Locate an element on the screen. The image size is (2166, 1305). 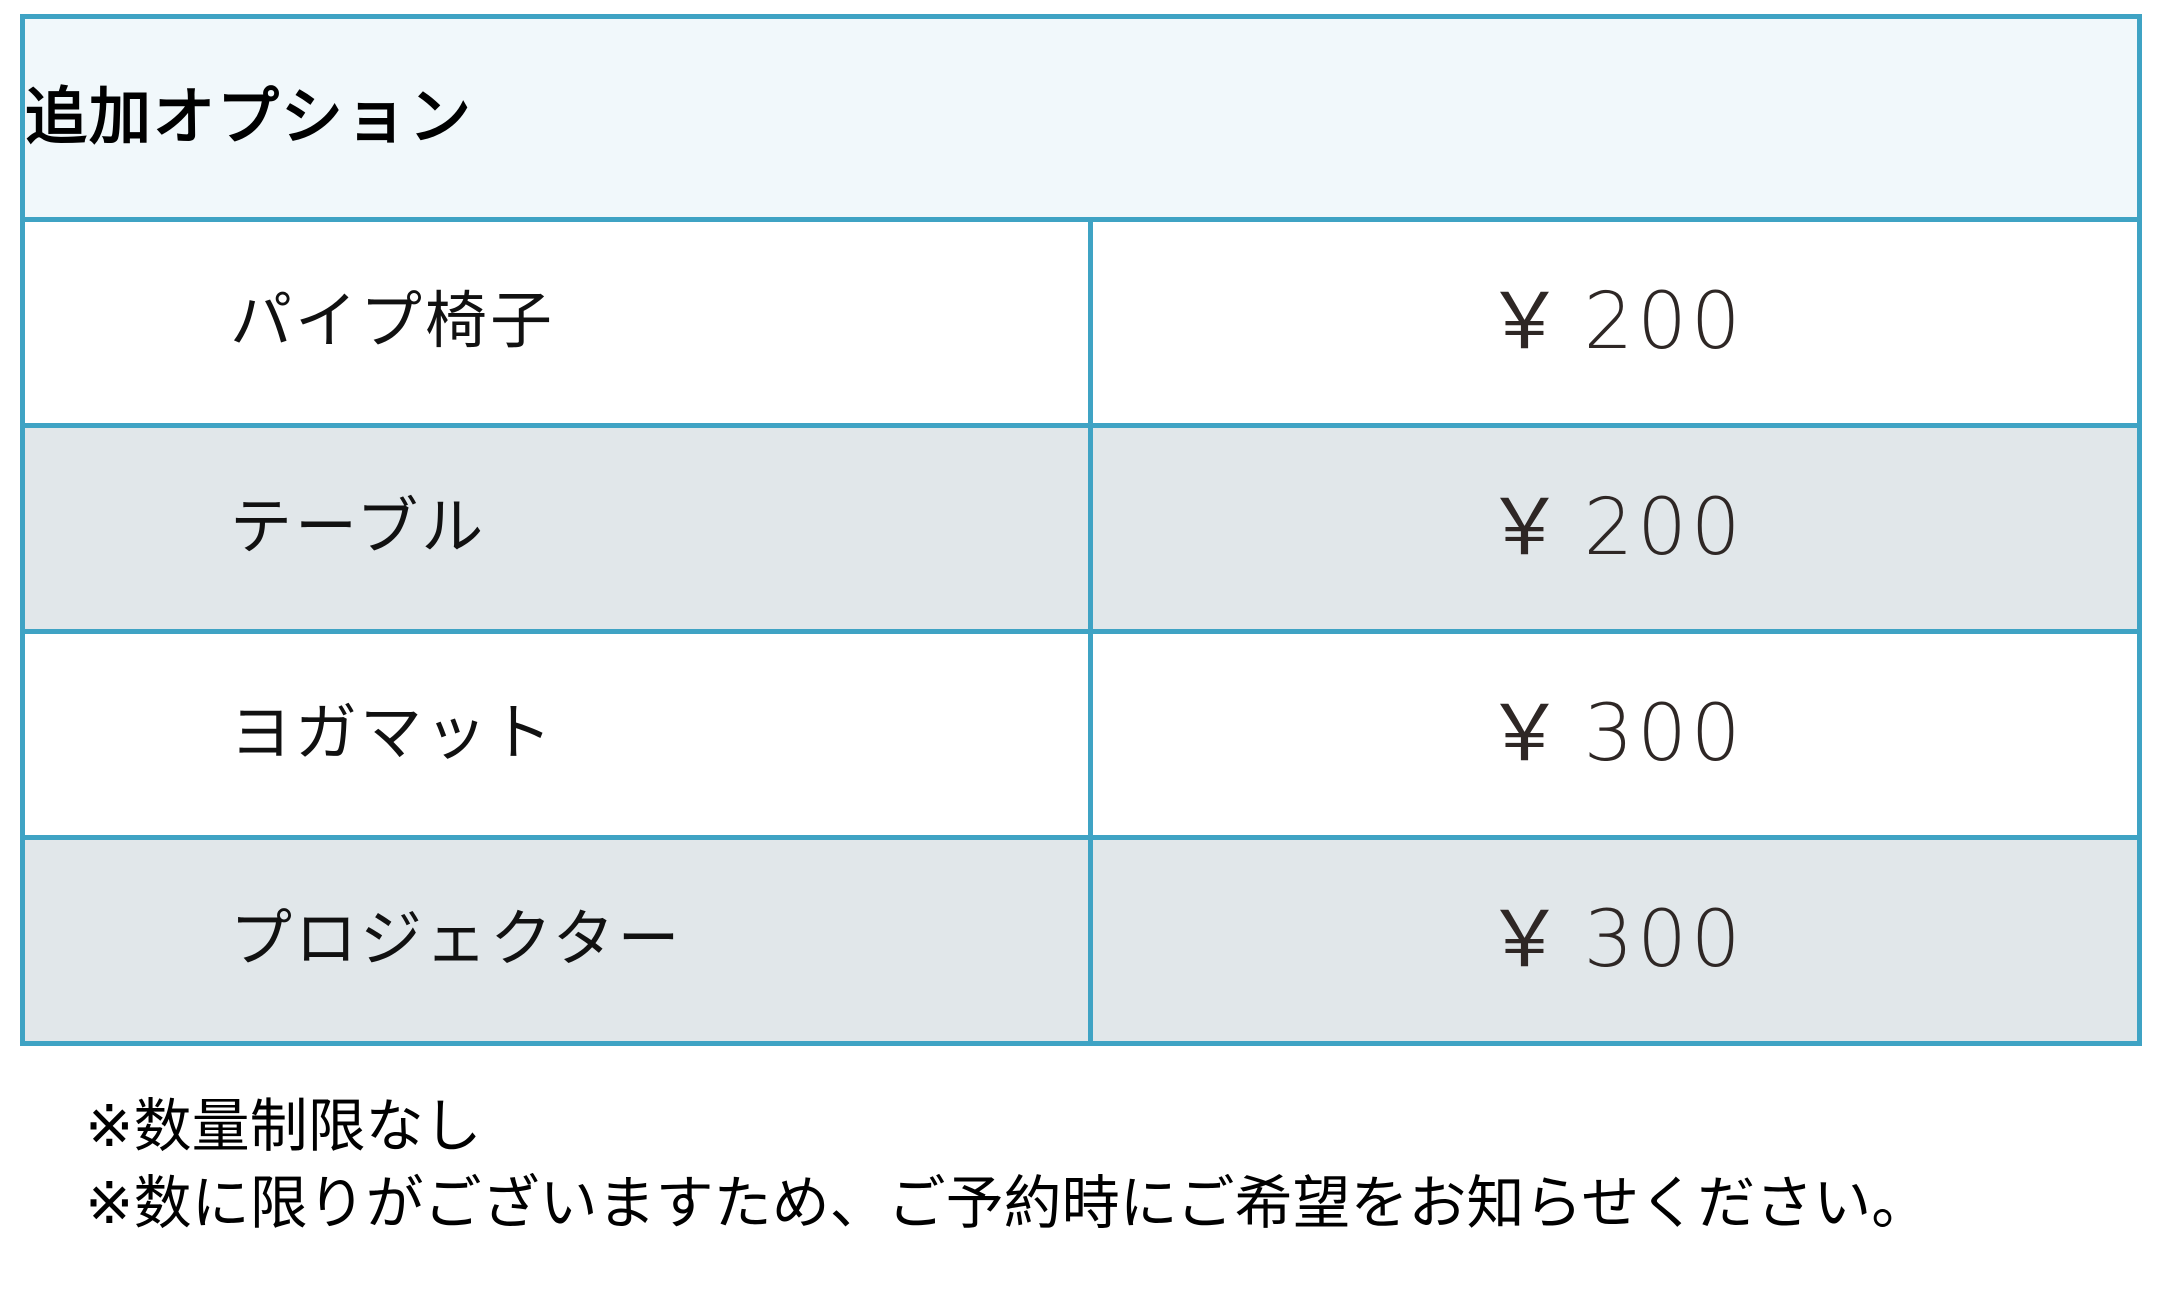
option-name-cell: プロジェクター is located at coordinates (556, 940).